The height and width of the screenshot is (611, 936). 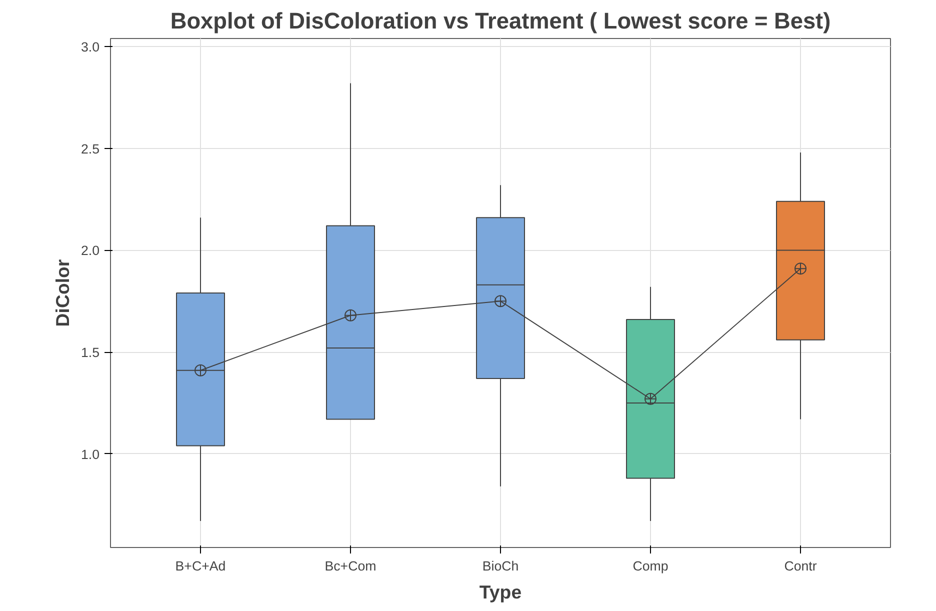 I want to click on y-tick-label: 1.5, so click(x=90, y=352).